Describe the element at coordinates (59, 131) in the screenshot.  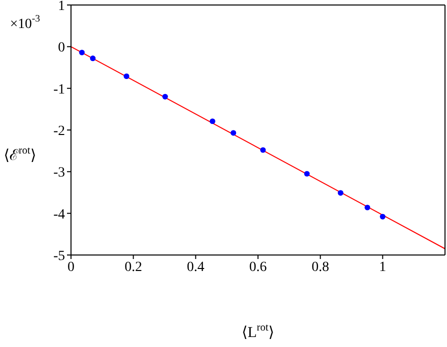
I see `y-tick-label: -2` at that location.